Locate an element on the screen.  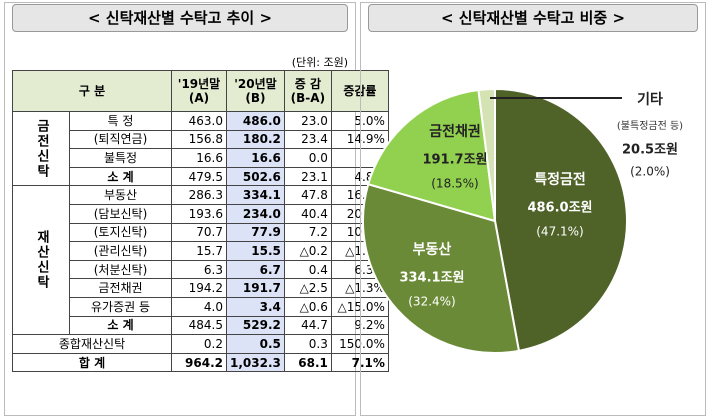
row-label: (토지신탁) is located at coordinates (120, 232).